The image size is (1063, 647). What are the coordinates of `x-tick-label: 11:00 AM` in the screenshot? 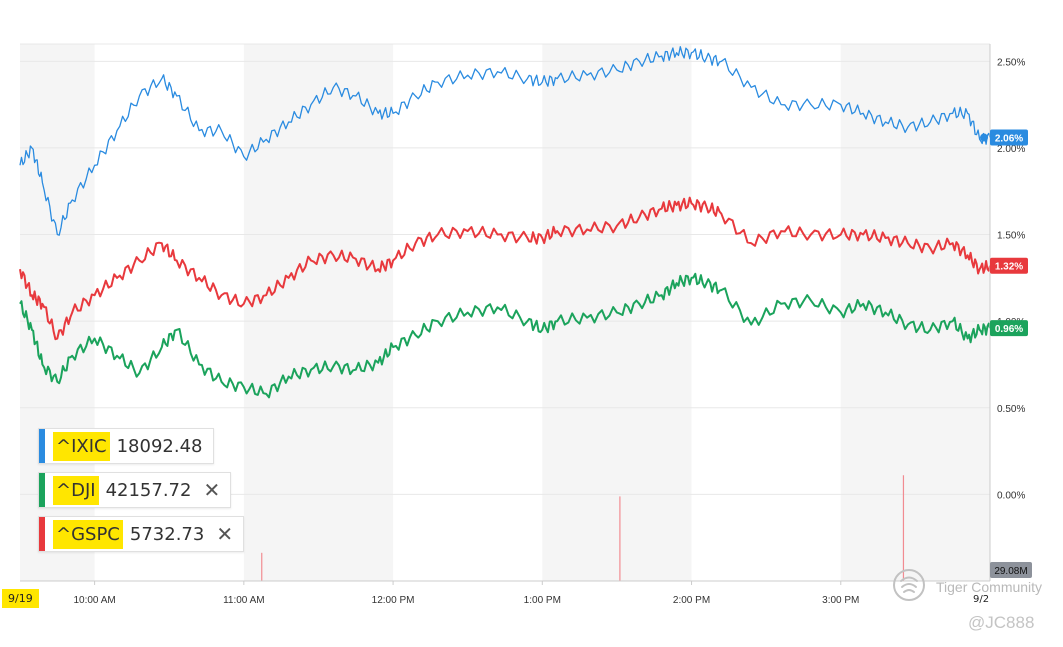 It's located at (244, 600).